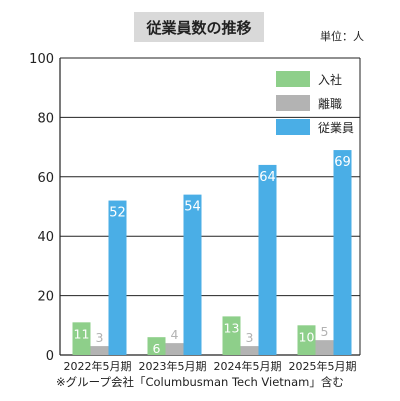 This screenshot has width=400, height=401. What do you see at coordinates (336, 128) in the screenshot?
I see `legend-label: 従業員` at bounding box center [336, 128].